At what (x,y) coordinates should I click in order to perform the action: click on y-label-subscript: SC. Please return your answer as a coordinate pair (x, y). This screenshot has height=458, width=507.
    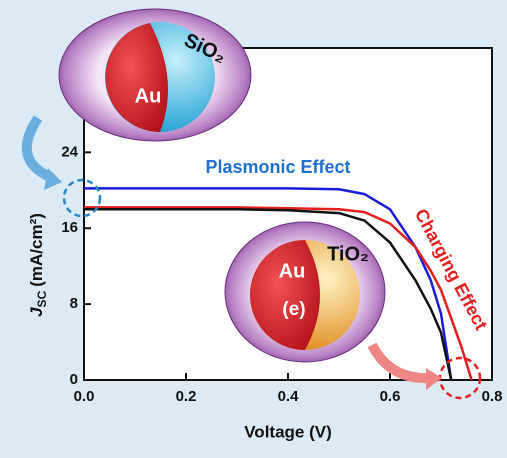
    Looking at the image, I should click on (42, 298).